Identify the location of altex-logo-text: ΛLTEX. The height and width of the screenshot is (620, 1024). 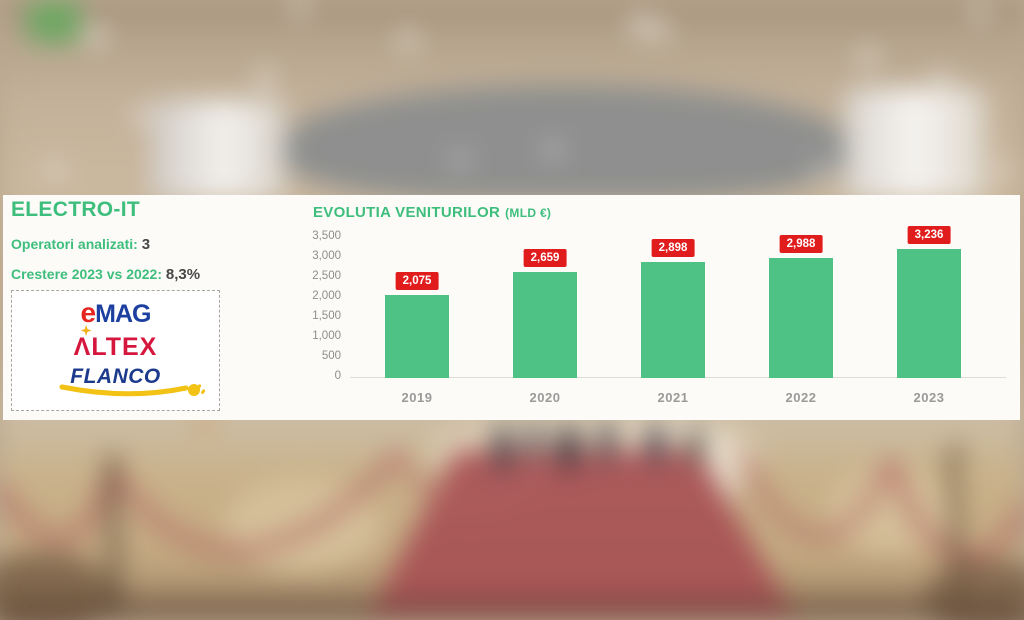
(115, 347).